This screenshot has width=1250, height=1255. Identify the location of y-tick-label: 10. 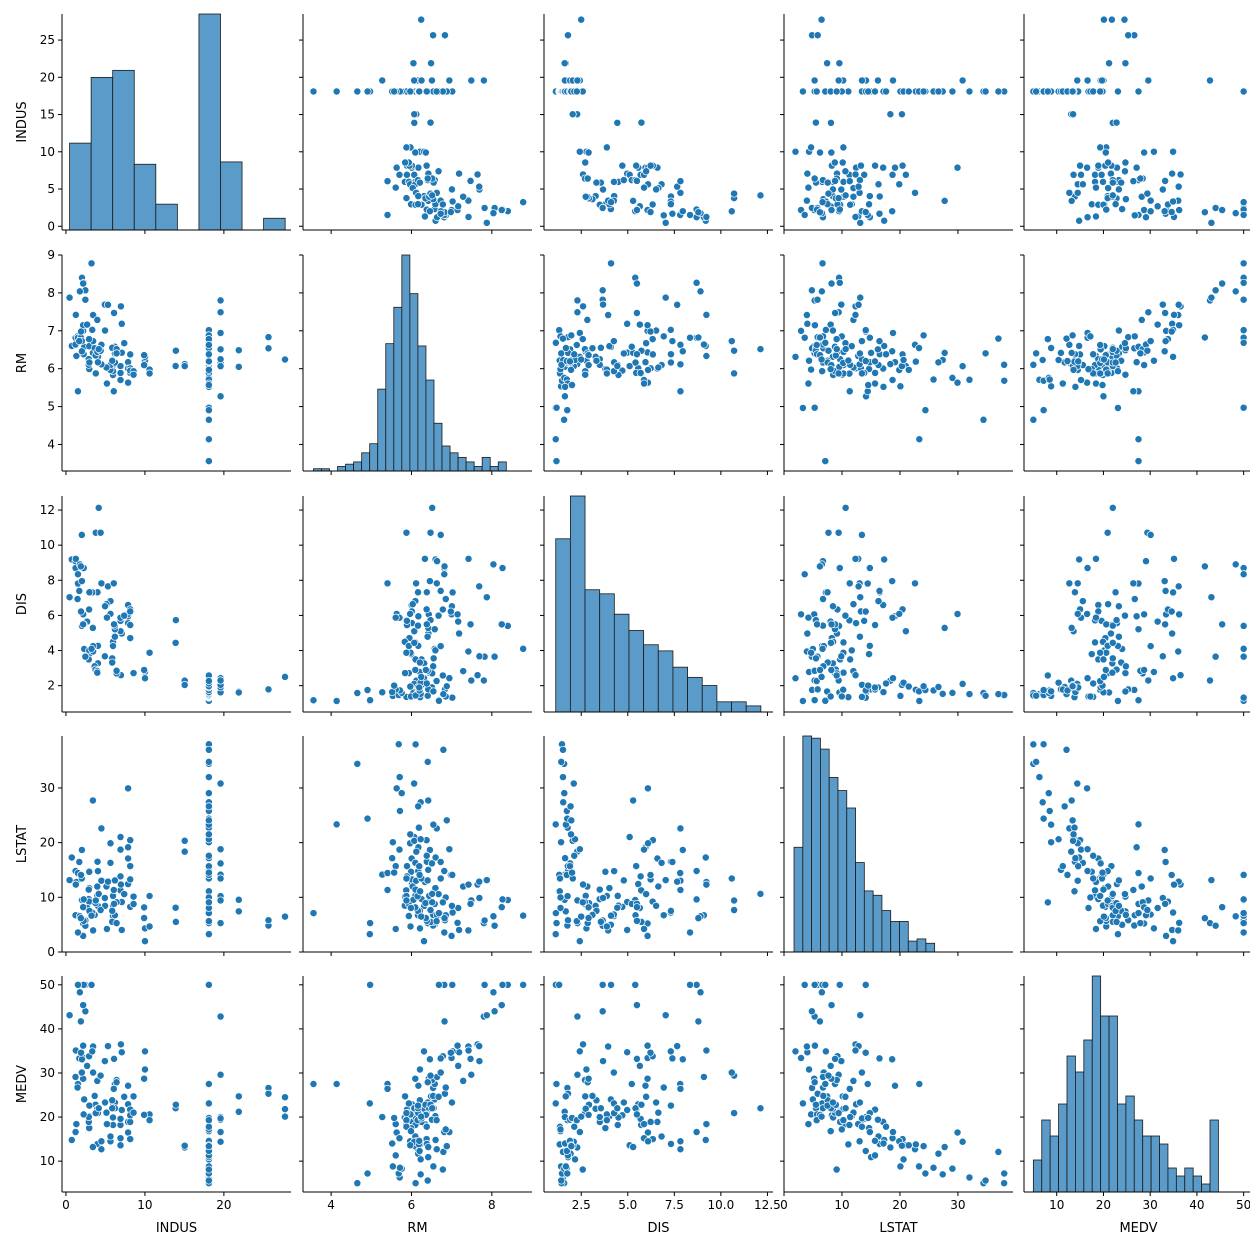
(47, 545).